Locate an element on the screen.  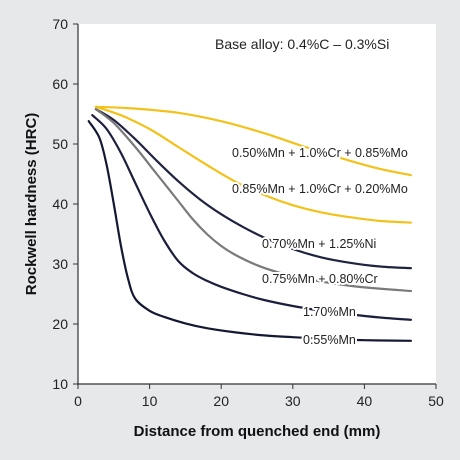
y-tick-label: 70 is located at coordinates (60, 24).